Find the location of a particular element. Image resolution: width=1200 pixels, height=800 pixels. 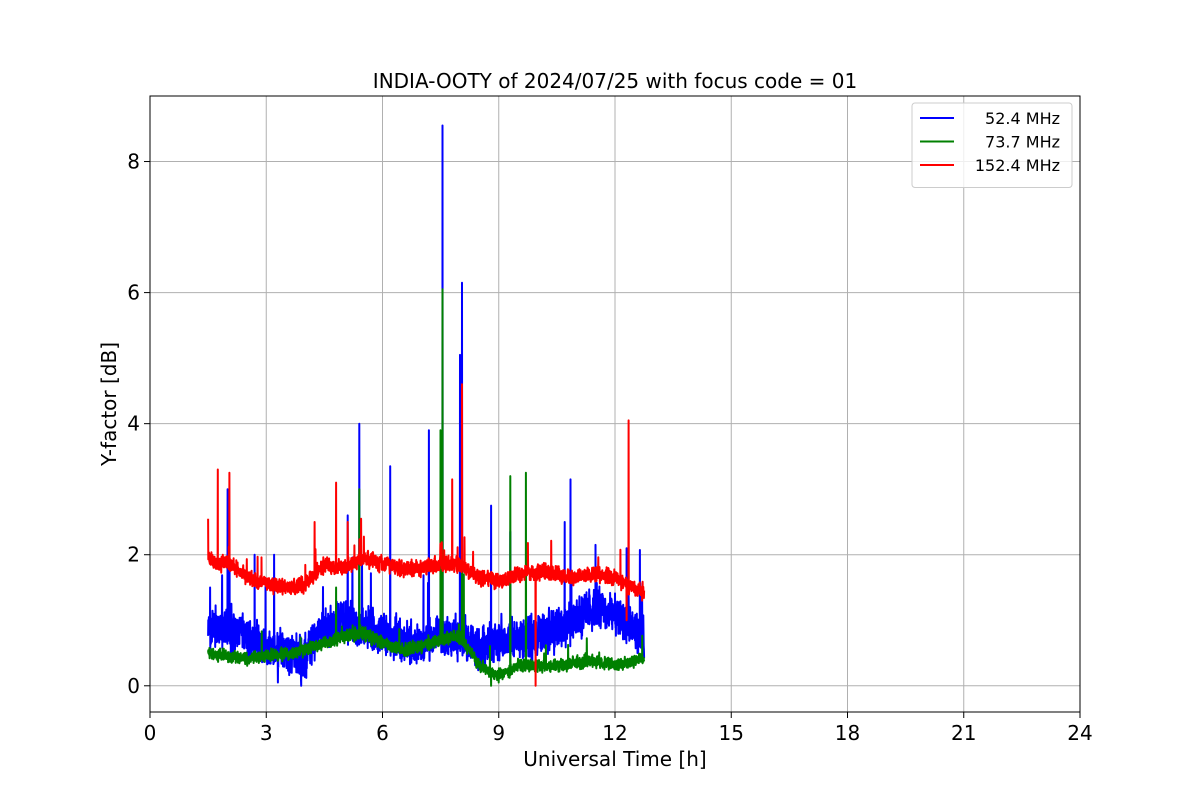

legend: 52.4 MHz 73.7 MHz 152.4 MHz is located at coordinates (992, 145).